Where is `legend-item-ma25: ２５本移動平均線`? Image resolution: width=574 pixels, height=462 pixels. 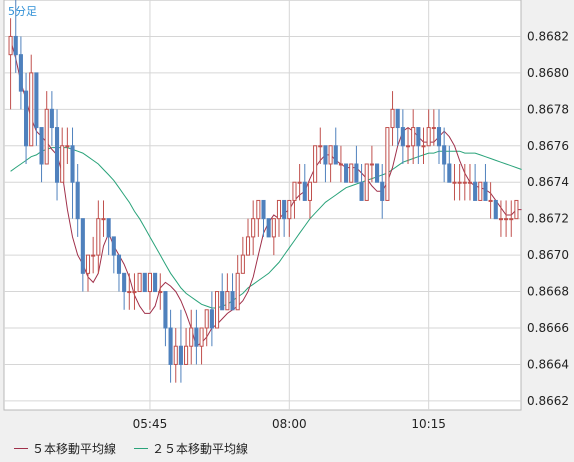
legend-item-ma25: ２５本移動平均線 is located at coordinates (191, 448).